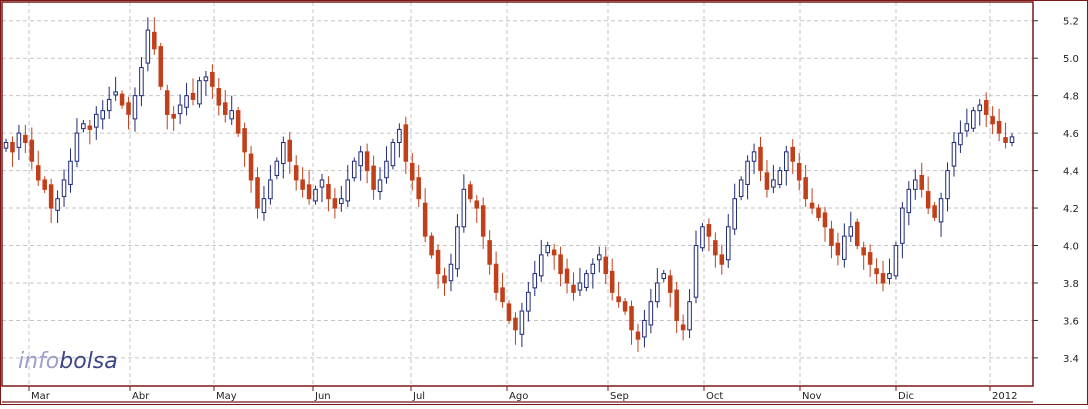 This screenshot has height=409, width=1088. What do you see at coordinates (1071, 172) in the screenshot?
I see `y-tick-label: 4.4` at bounding box center [1071, 172].